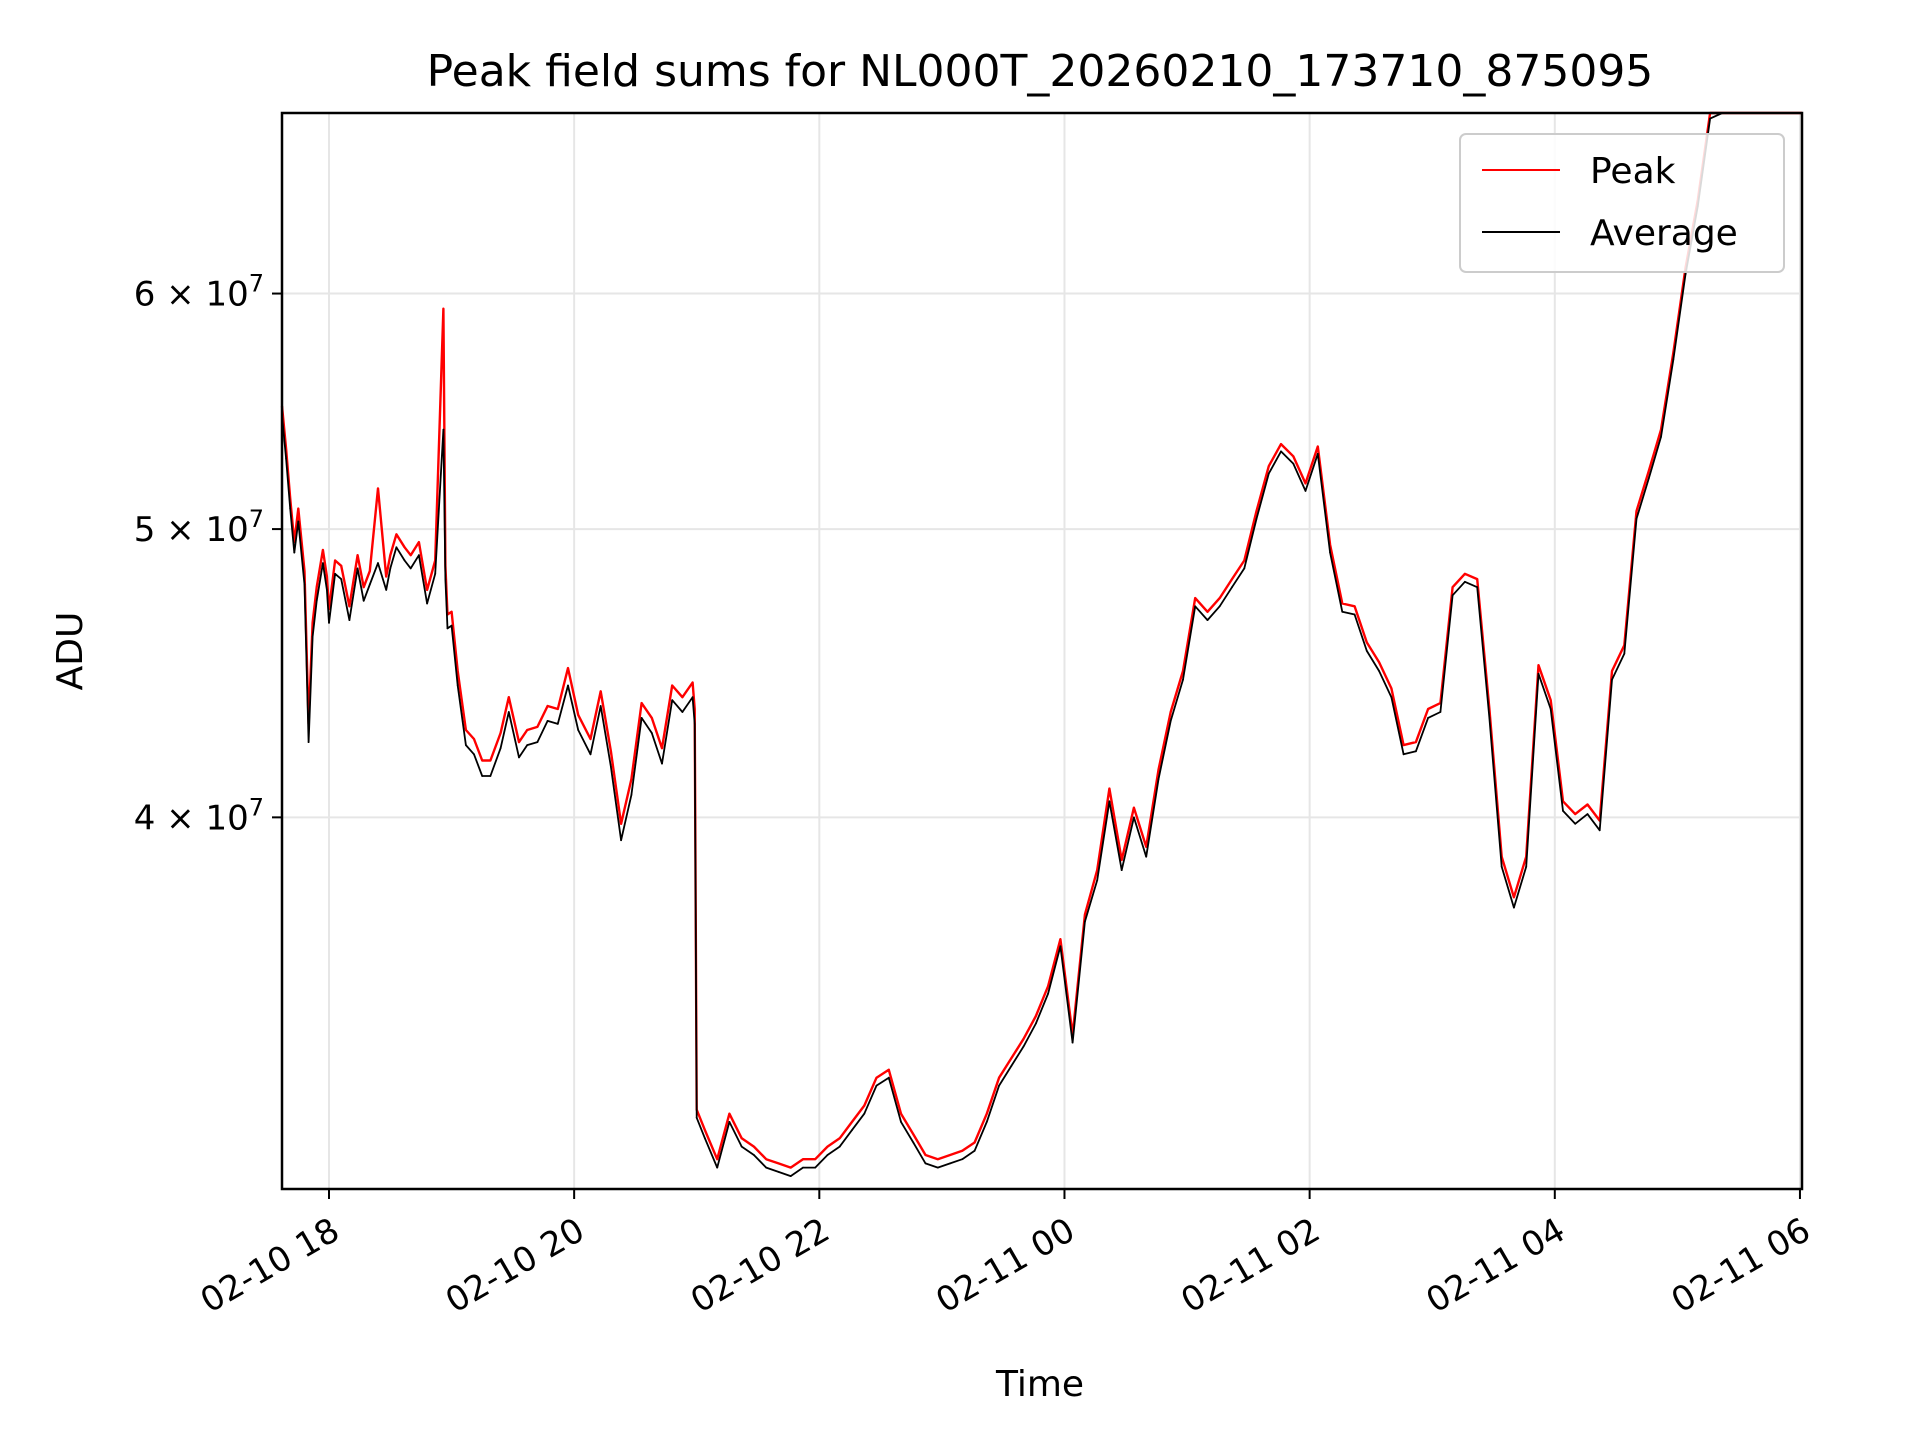 Image resolution: width=1920 pixels, height=1440 pixels. What do you see at coordinates (199, 815) in the screenshot?
I see `y-tick-label: 4 × 107` at bounding box center [199, 815].